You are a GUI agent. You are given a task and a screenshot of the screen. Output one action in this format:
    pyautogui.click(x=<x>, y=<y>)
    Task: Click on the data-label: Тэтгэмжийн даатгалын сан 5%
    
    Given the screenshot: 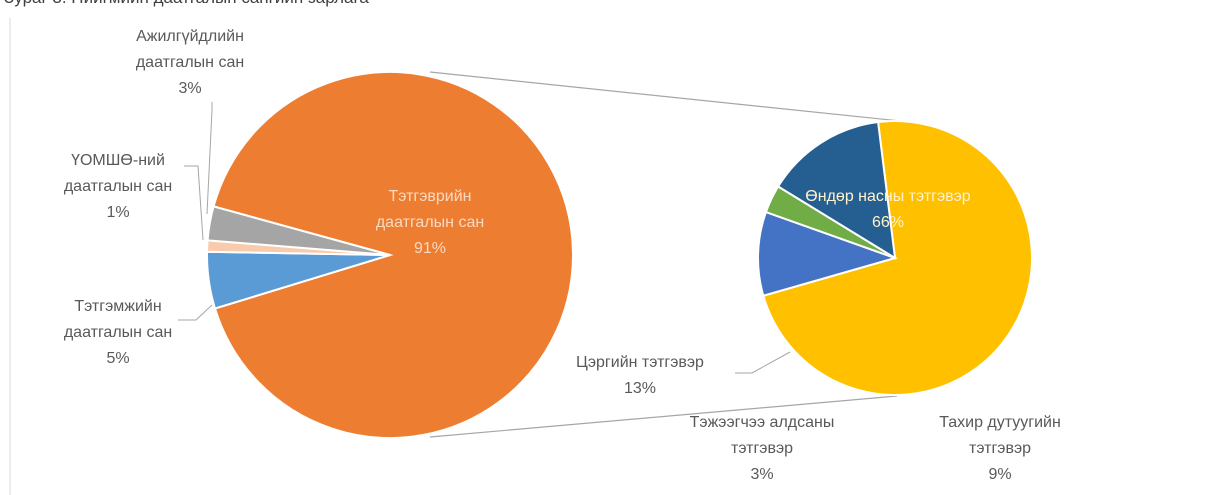 What is the action you would take?
    pyautogui.click(x=118, y=333)
    